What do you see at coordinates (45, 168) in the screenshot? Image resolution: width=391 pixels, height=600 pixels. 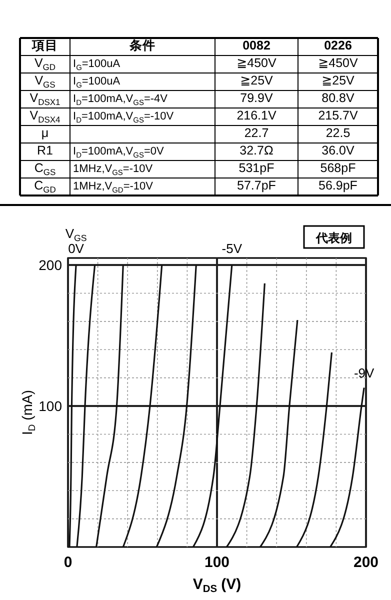 I see `text: C$_{GS}$` at bounding box center [45, 168].